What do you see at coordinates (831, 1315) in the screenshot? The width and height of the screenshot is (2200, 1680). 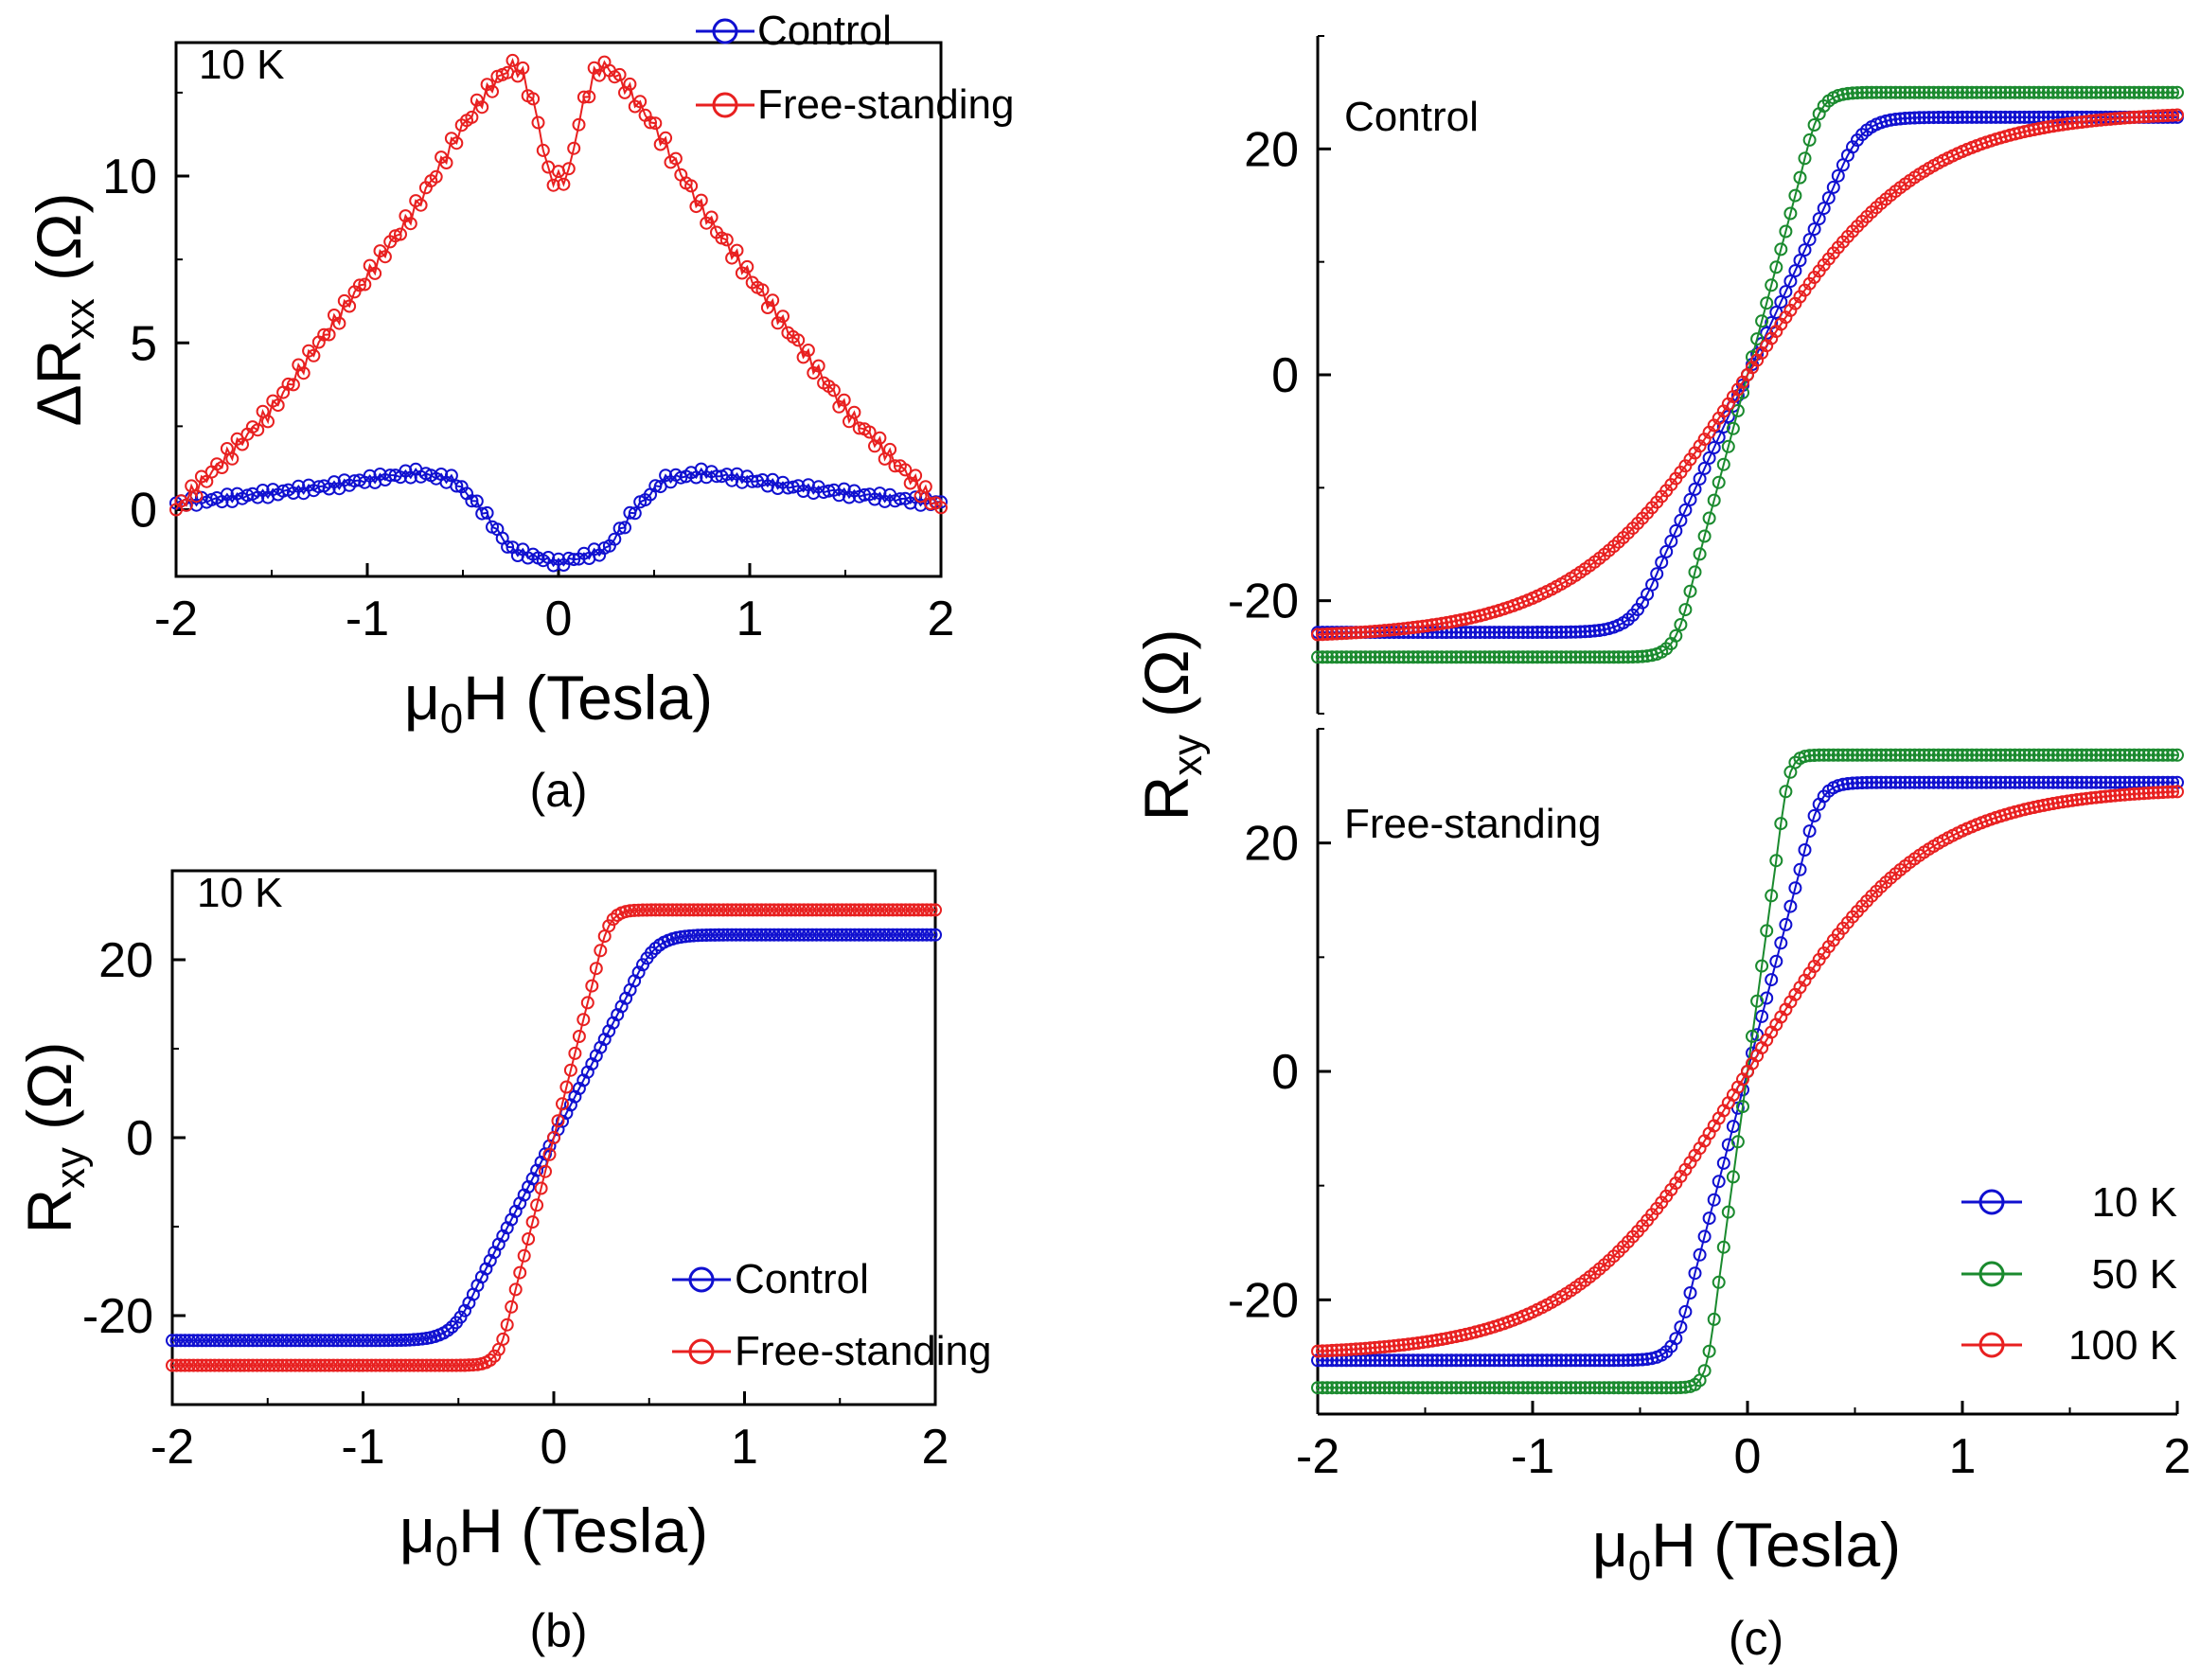 I see `panel-b-legend: Control Free-standing` at bounding box center [831, 1315].